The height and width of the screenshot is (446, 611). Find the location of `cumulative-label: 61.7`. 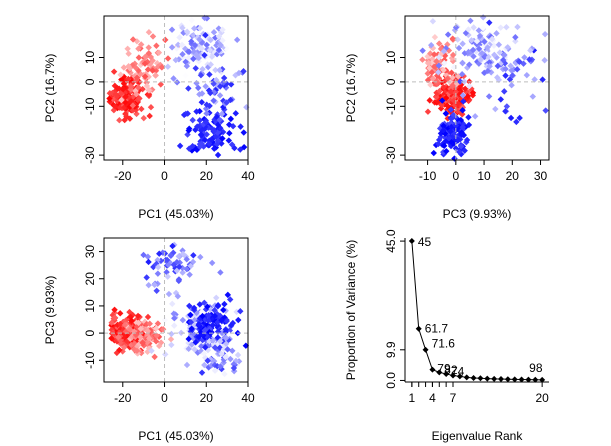

cumulative-label: 61.7 is located at coordinates (437, 329).